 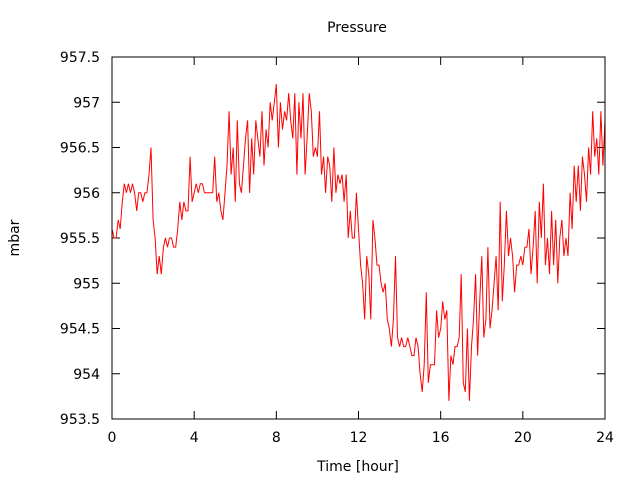 I want to click on y-tick-label: 957.5, so click(x=80, y=58).